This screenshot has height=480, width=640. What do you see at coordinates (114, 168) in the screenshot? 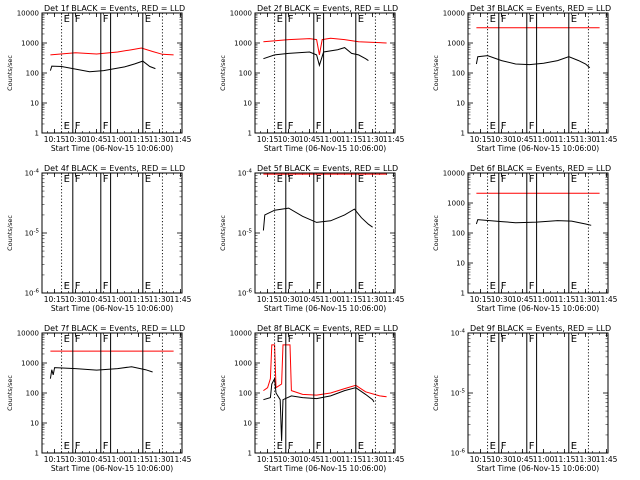
I see `panel-title: Det 4f BLACK = Events, RED = LLD` at bounding box center [114, 168].